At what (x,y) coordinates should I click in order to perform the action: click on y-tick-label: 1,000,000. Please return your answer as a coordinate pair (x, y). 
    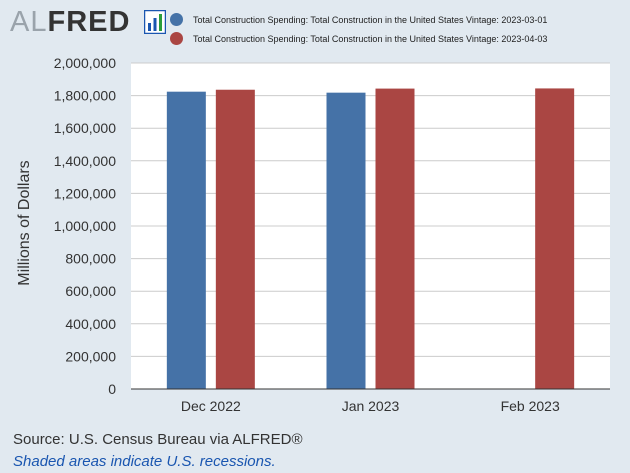
    Looking at the image, I should click on (85, 226).